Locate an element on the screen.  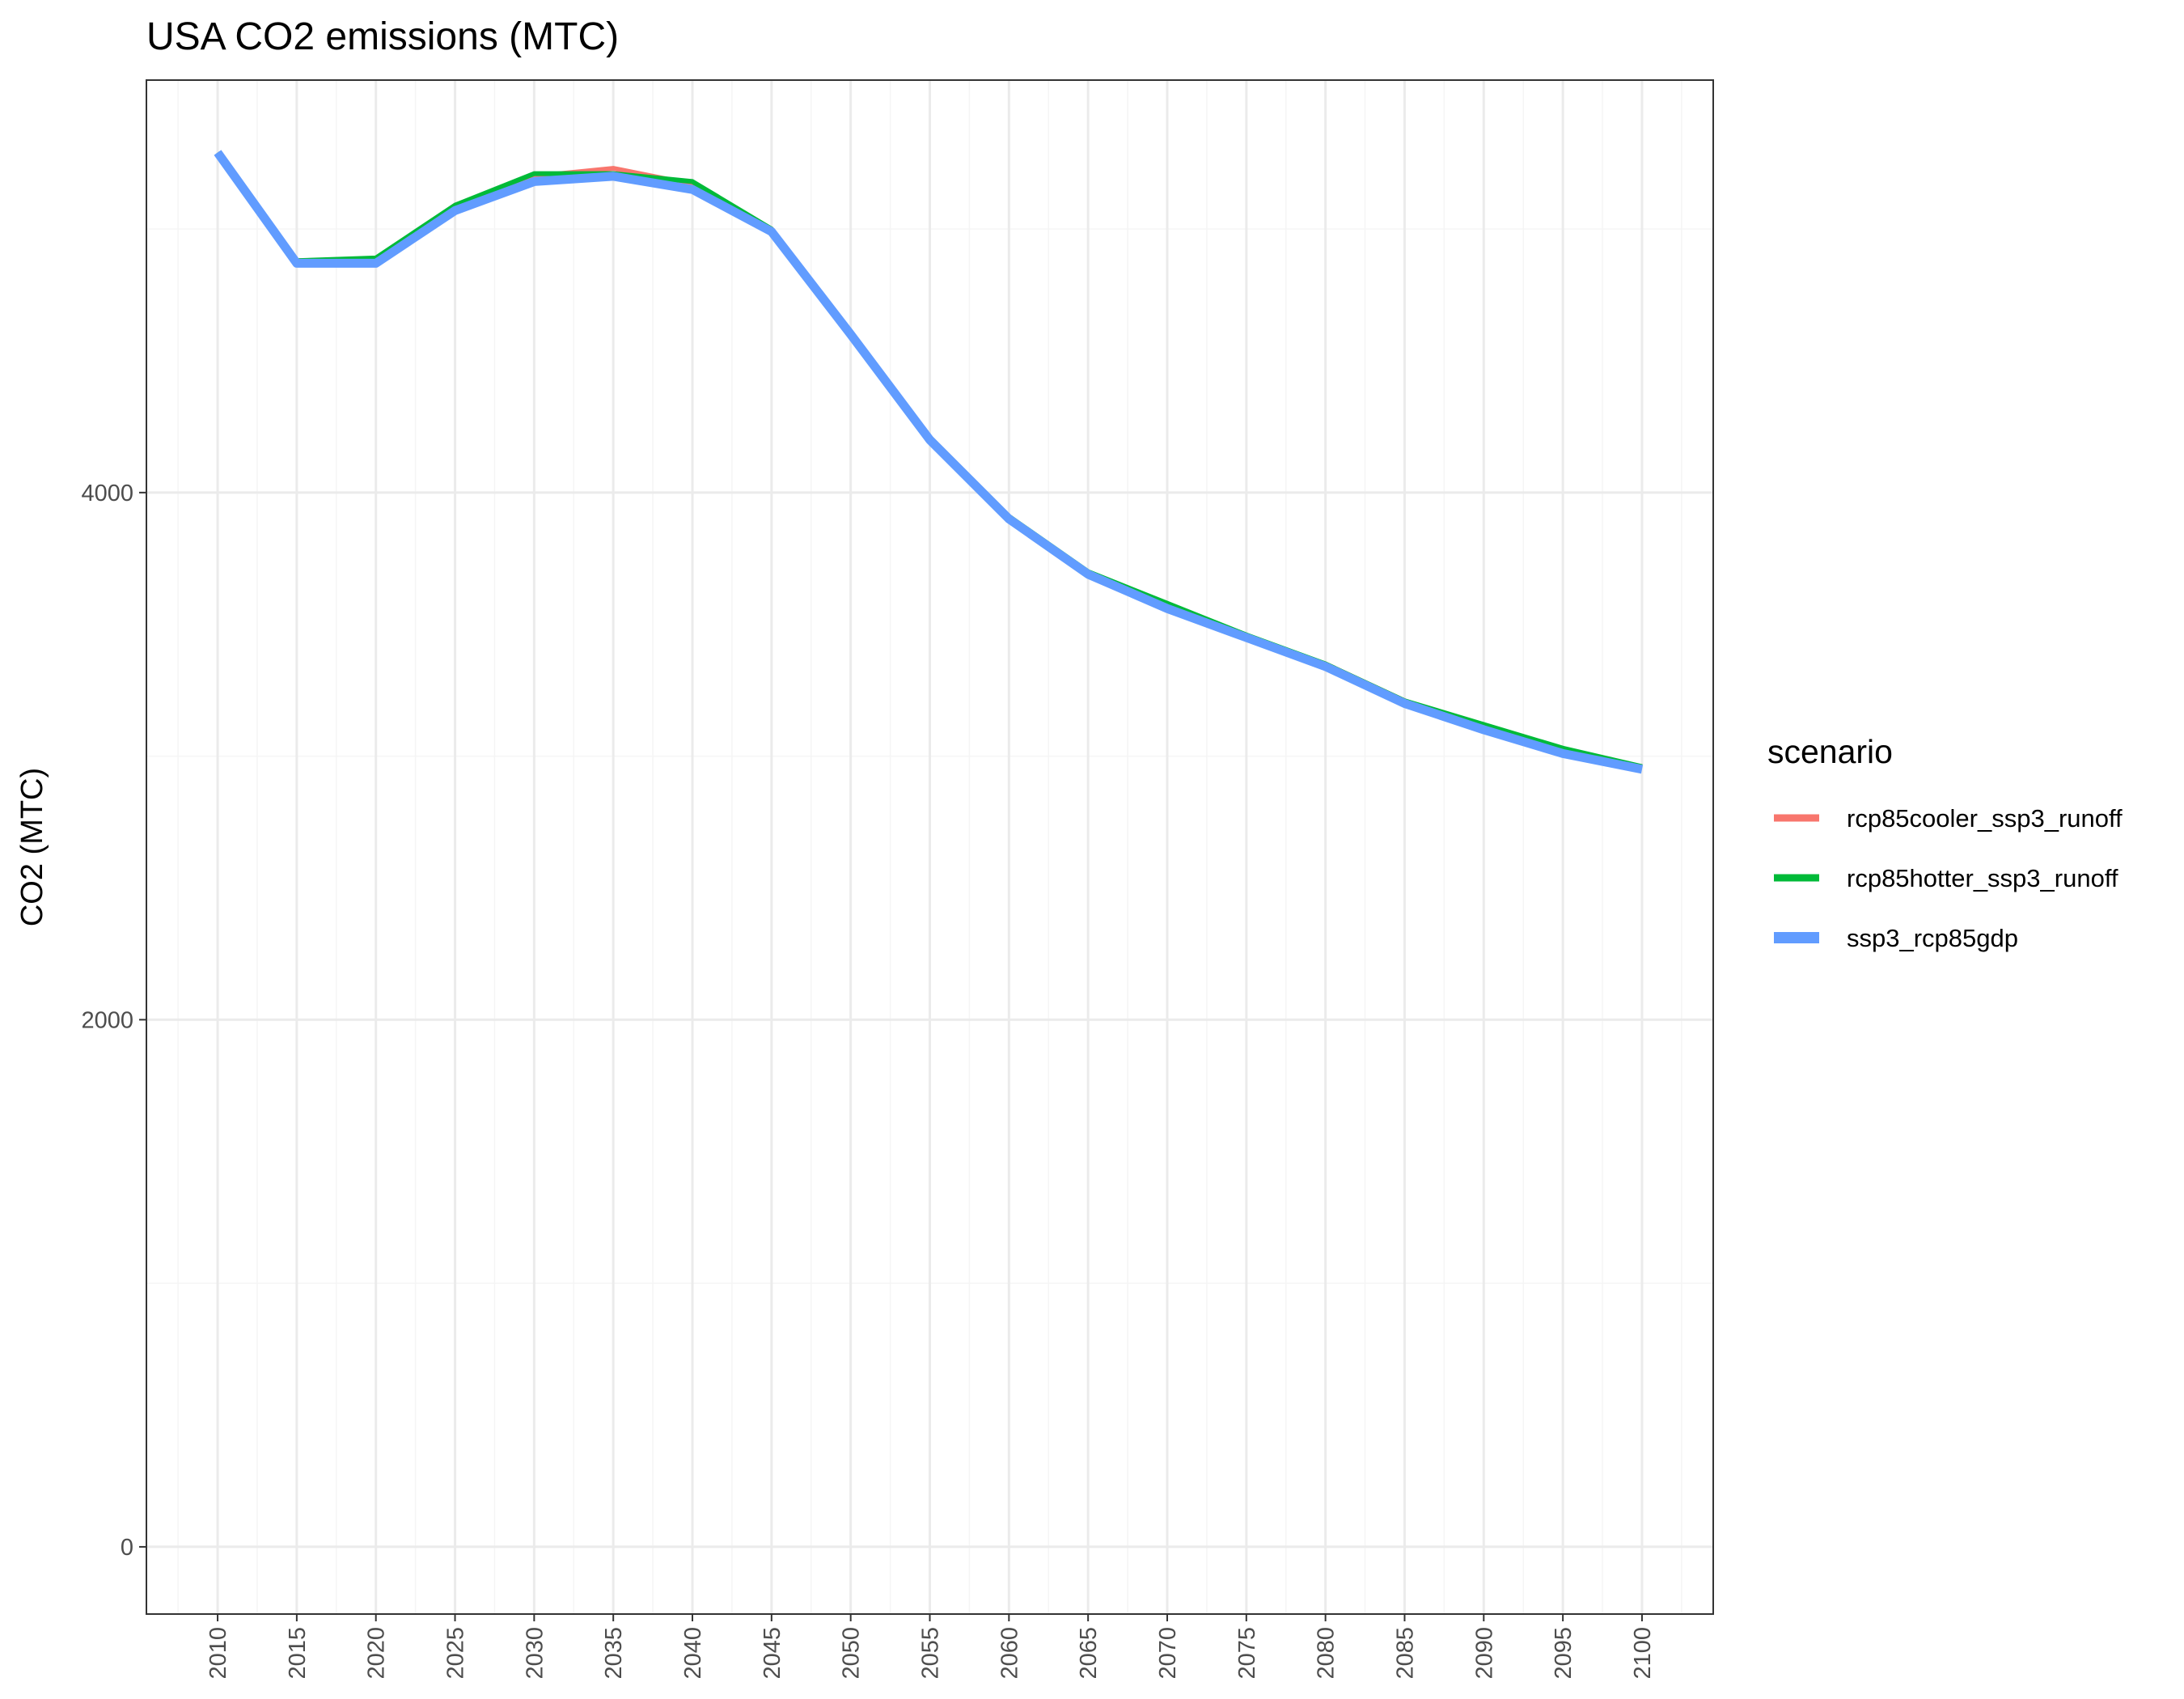
y-axis: 0 2000 4000 is located at coordinates (113, 1021).